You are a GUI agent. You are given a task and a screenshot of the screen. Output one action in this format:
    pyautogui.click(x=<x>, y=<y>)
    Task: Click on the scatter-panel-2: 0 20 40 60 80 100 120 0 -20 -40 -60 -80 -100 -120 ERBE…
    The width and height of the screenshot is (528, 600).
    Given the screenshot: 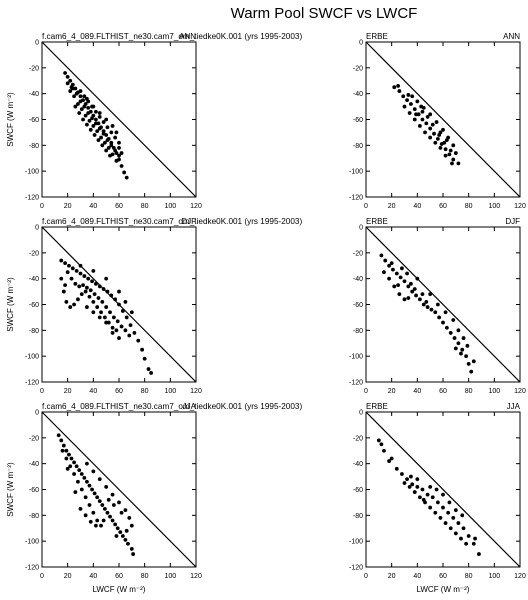 What is the action you would take?
    pyautogui.click(x=437, y=121)
    